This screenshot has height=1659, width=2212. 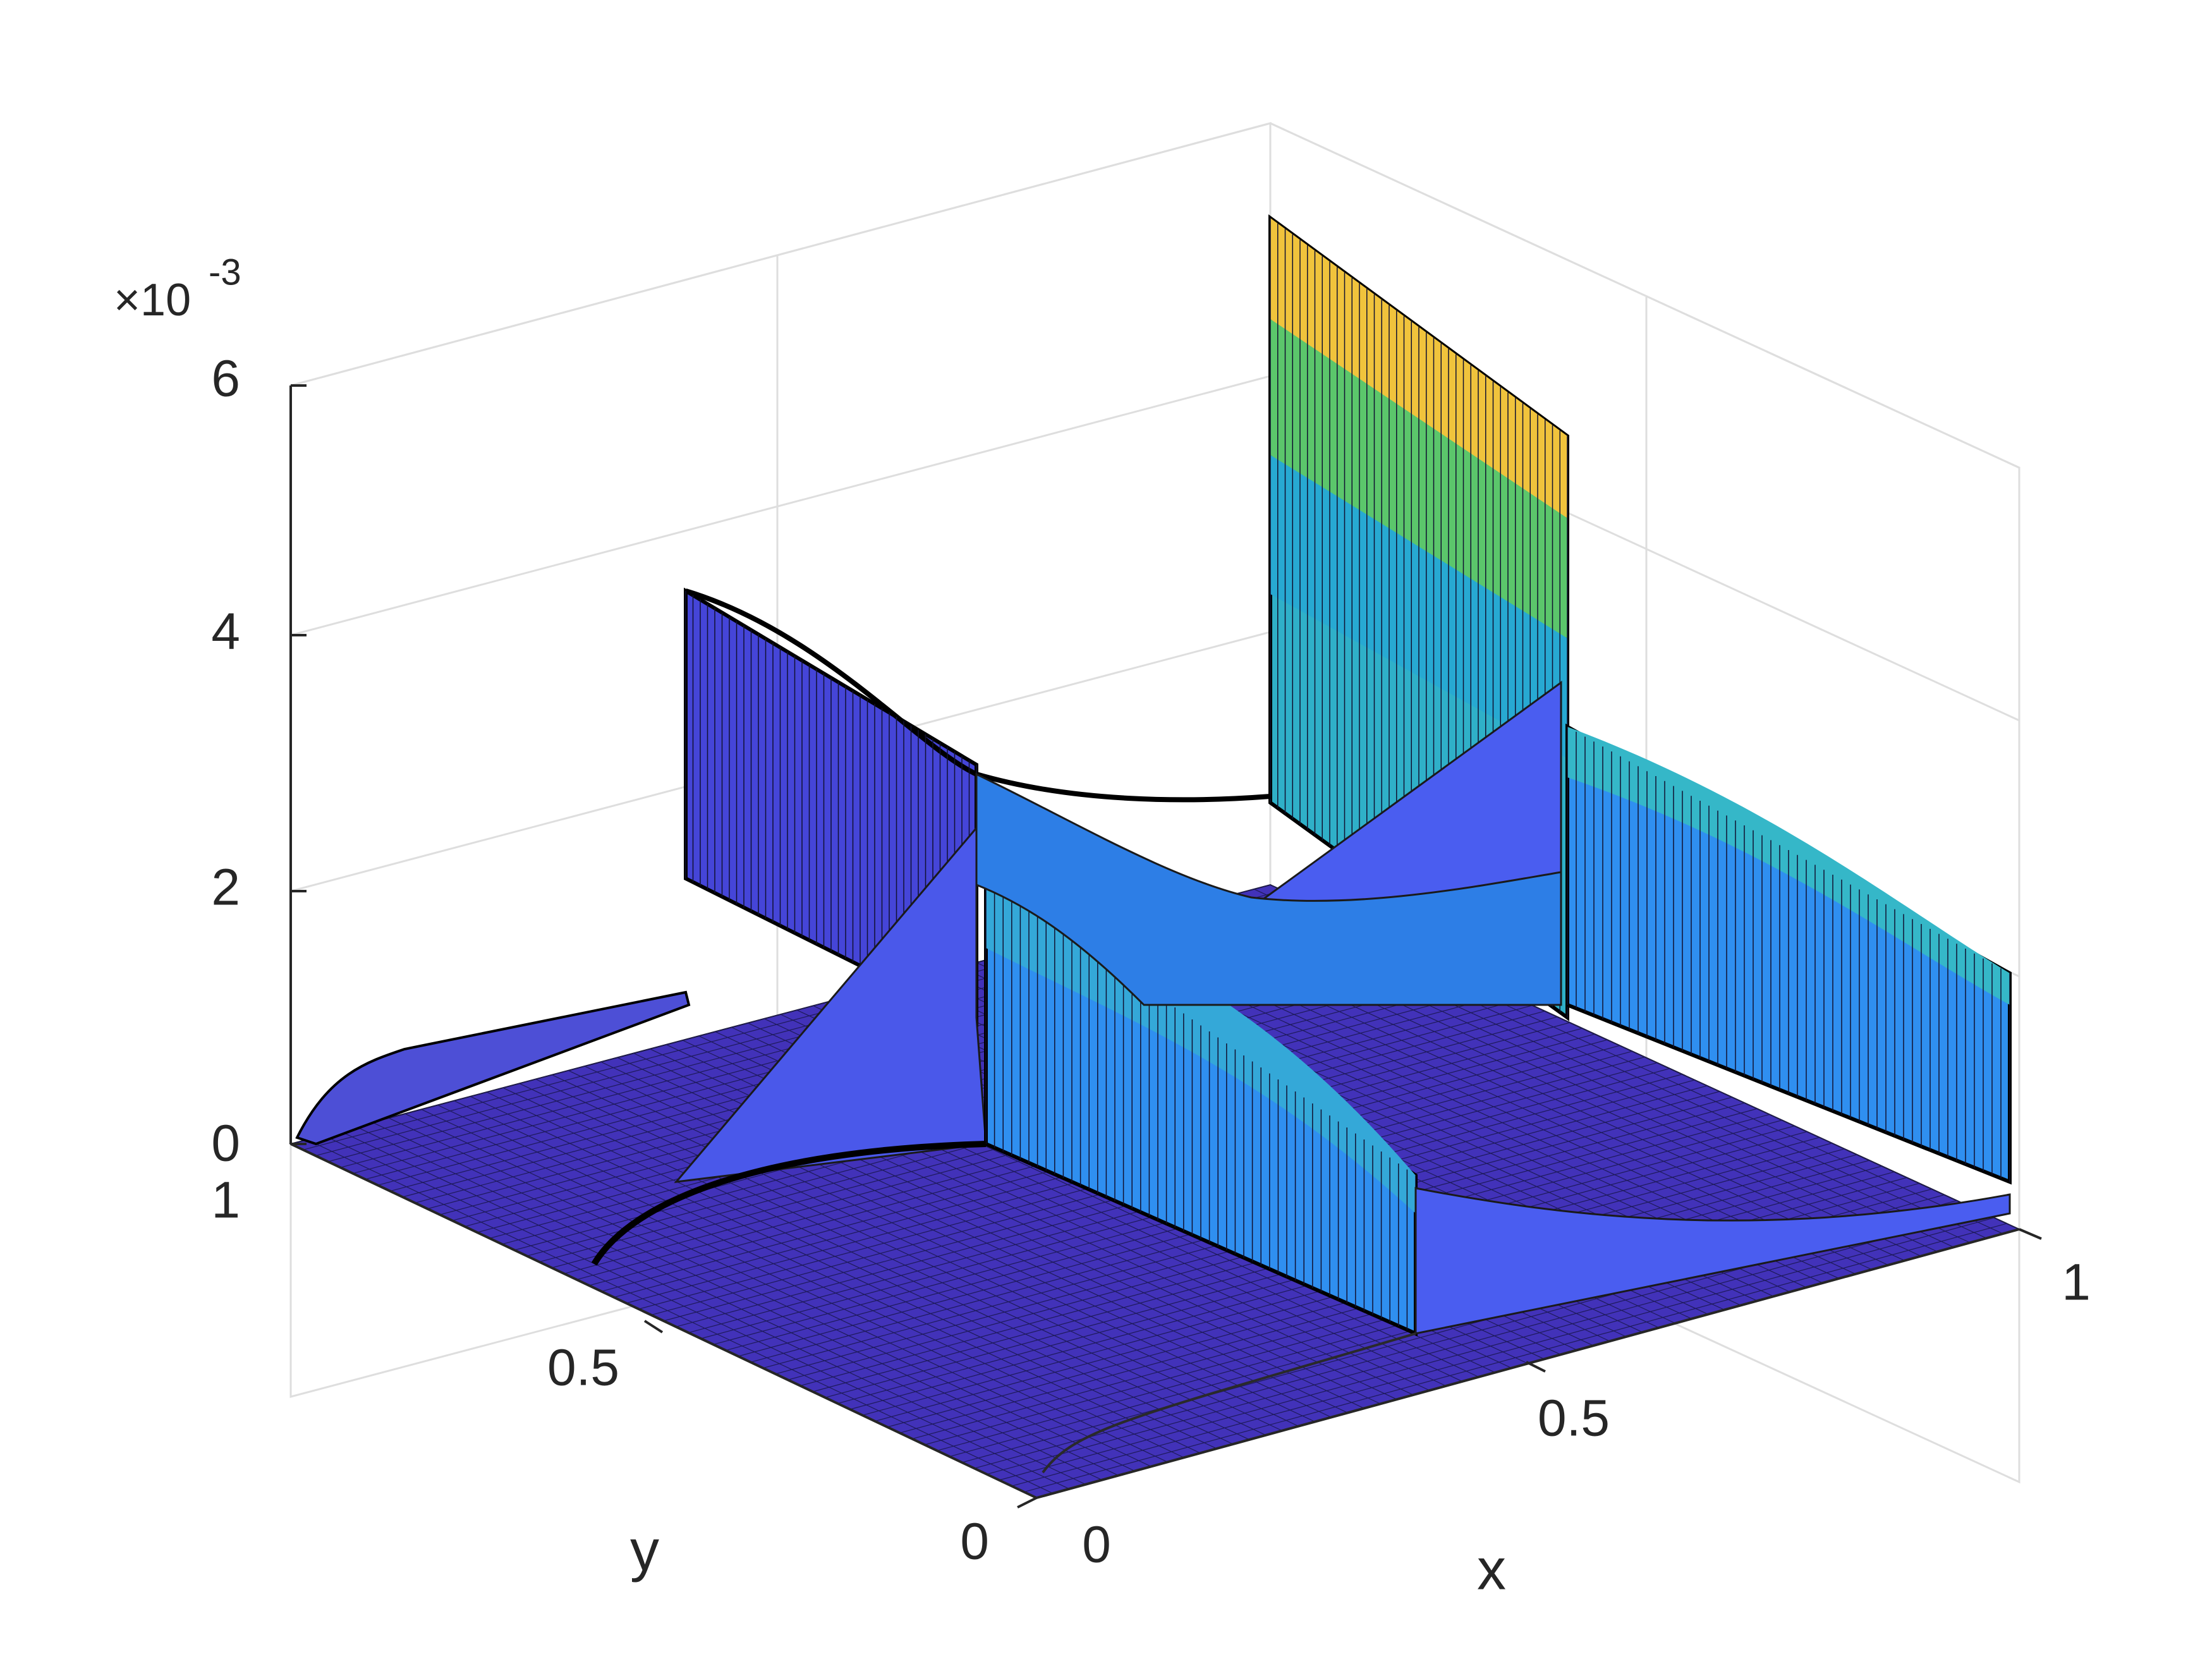 What do you see at coordinates (225, 631) in the screenshot?
I see `z-tick-label-4: 4` at bounding box center [225, 631].